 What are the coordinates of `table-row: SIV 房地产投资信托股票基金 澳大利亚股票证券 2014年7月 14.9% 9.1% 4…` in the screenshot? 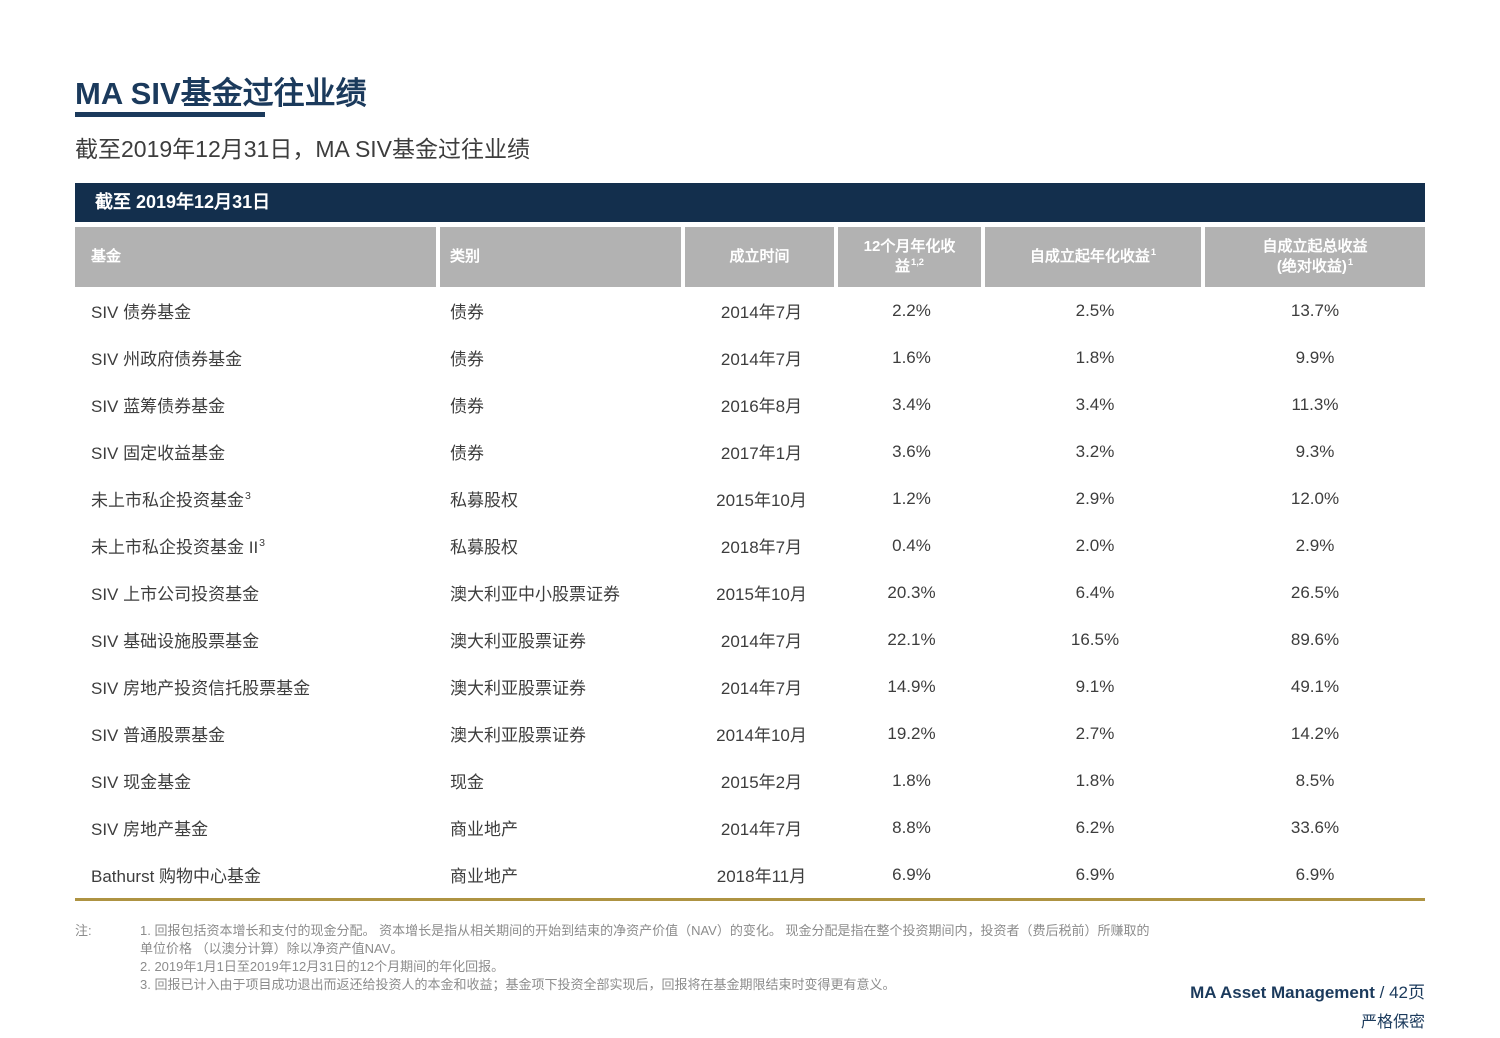 It's located at (750, 686).